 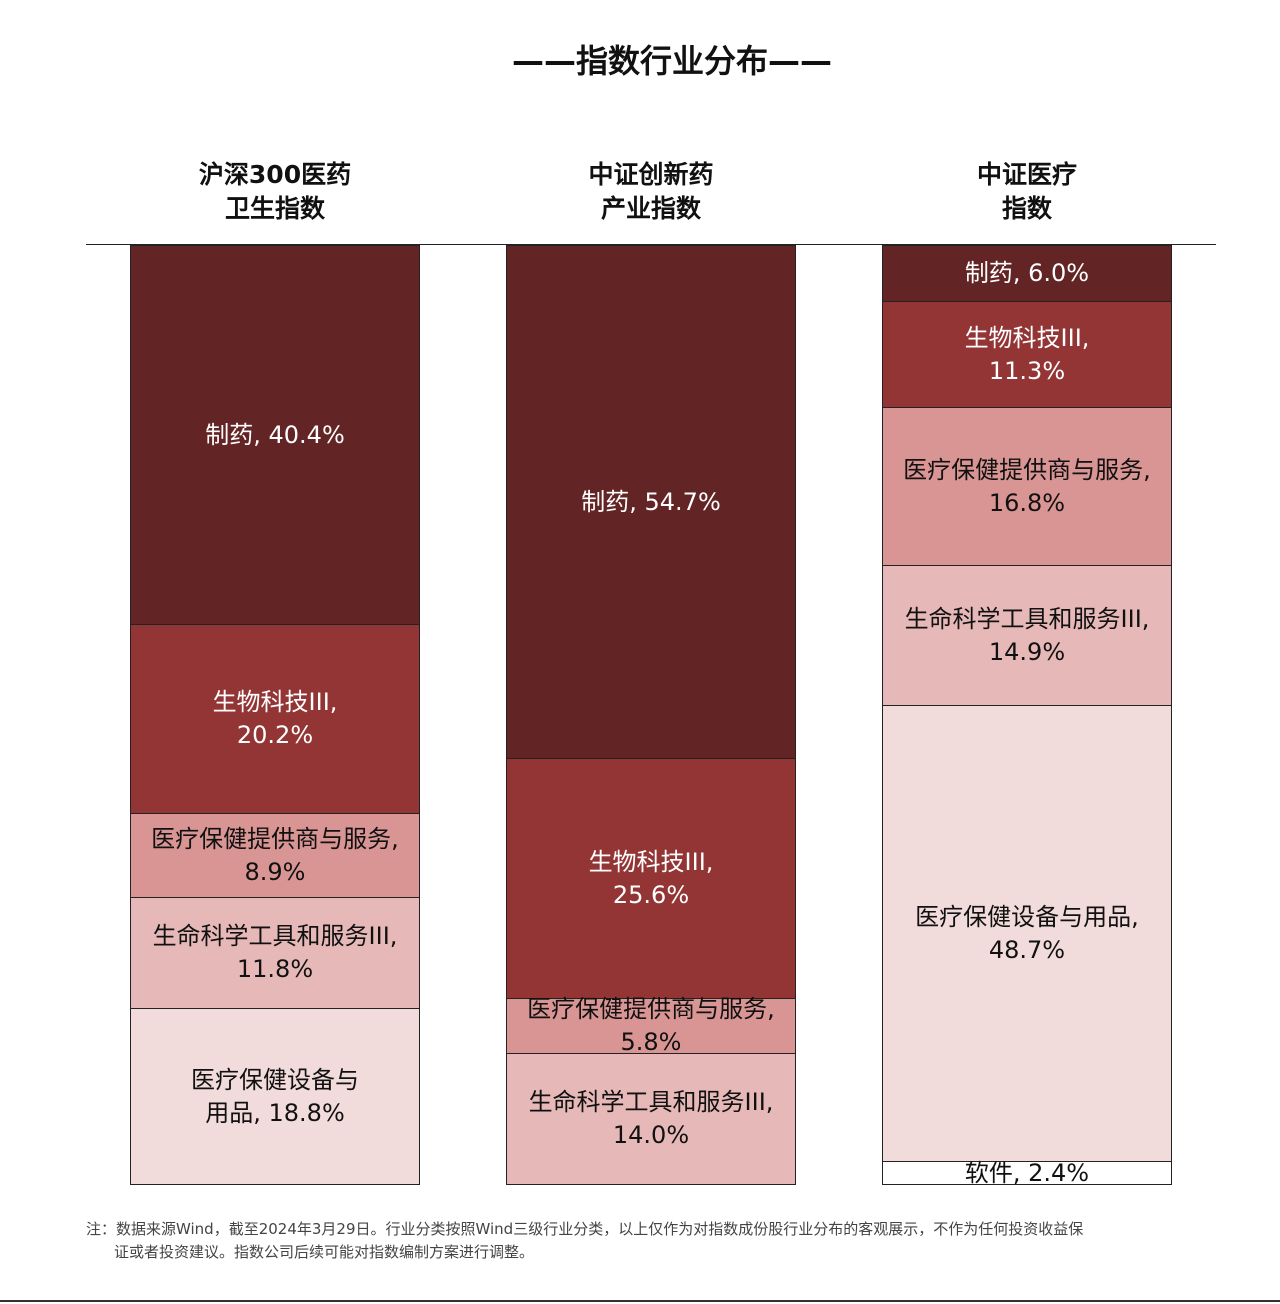 I want to click on bar-segment: 生命科学工具和服务III, 11.8%, so click(x=275, y=953).